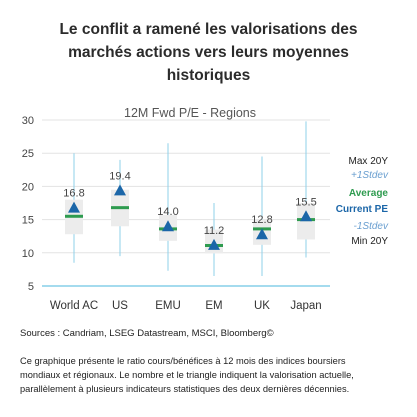 This screenshot has height=417, width=417. Describe the element at coordinates (28, 187) in the screenshot. I see `y-tick-label: 20` at that location.